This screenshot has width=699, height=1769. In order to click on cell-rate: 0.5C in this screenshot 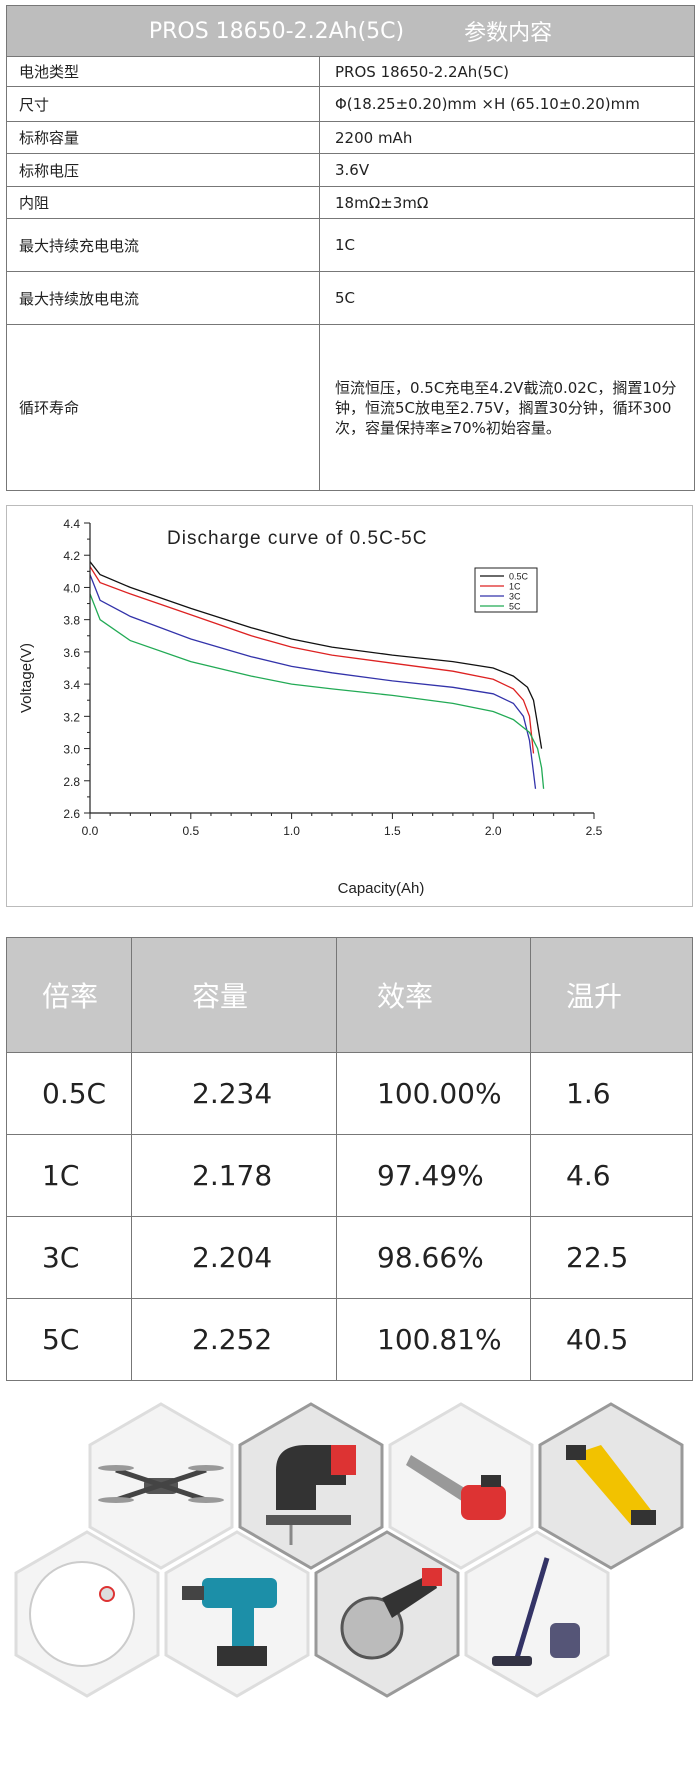, I will do `click(69, 1093)`.